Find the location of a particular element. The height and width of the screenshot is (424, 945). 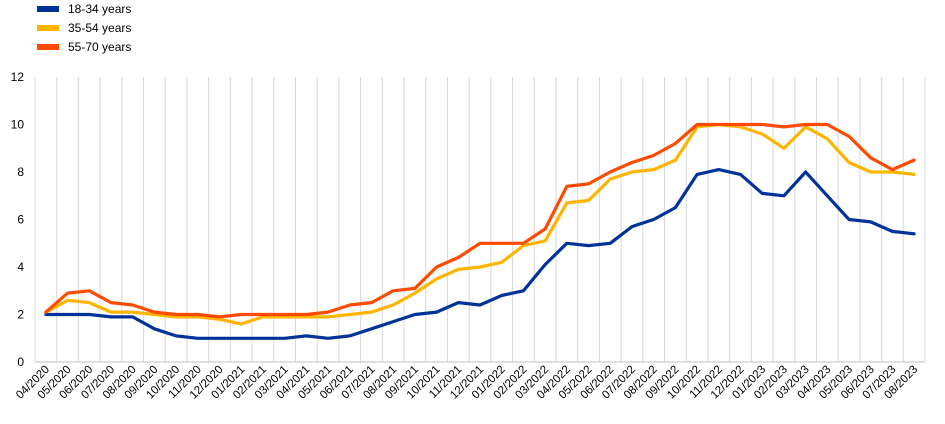

y-tick-label: 6 is located at coordinates (20, 220).